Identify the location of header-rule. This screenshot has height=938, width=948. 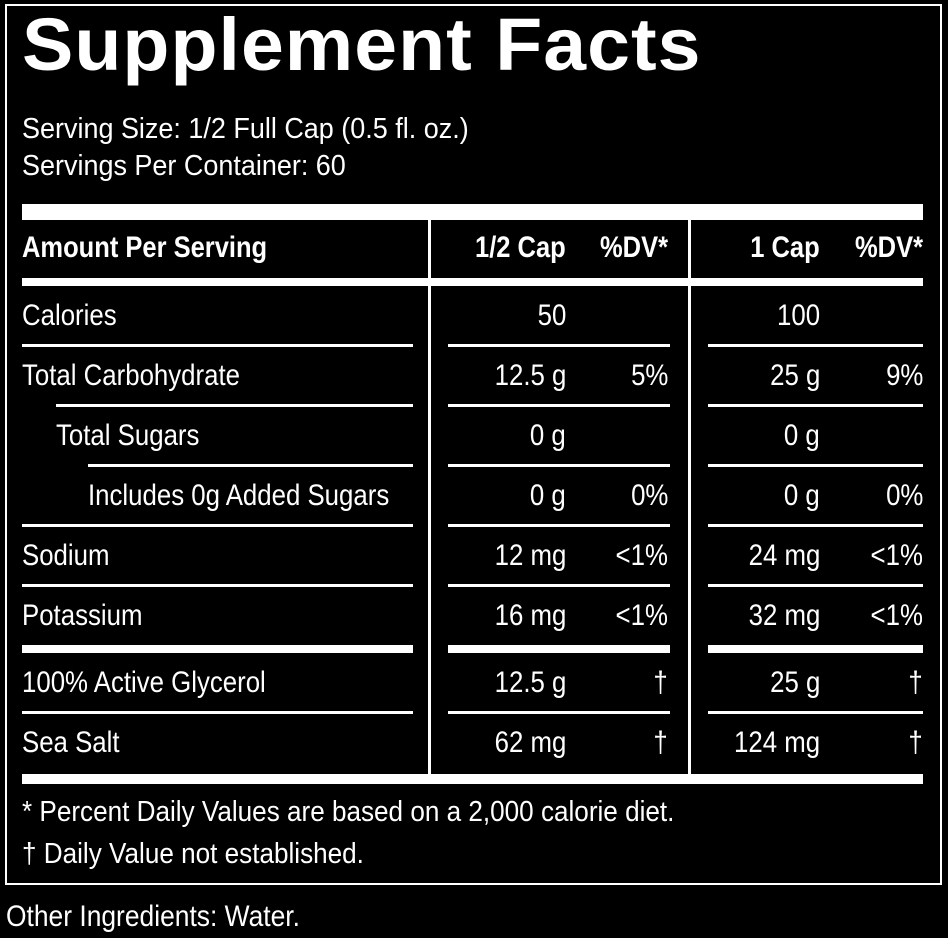
(472, 282).